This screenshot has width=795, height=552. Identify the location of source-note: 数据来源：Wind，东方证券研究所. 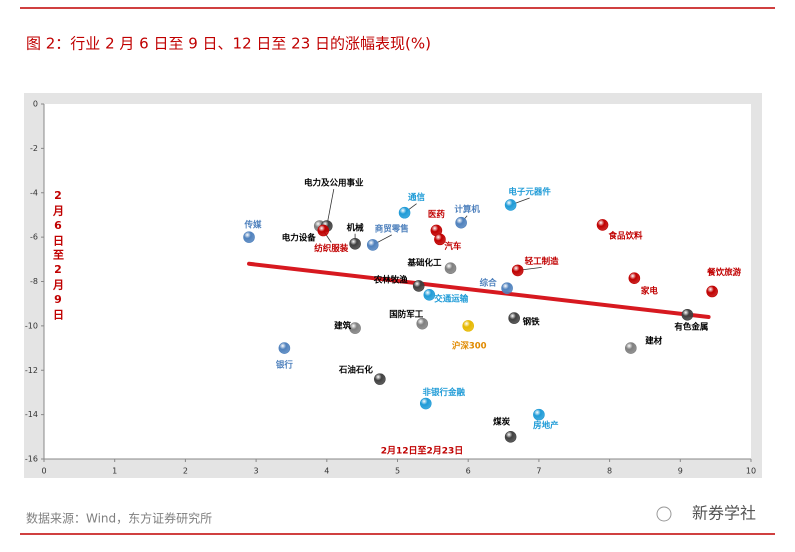
(119, 518).